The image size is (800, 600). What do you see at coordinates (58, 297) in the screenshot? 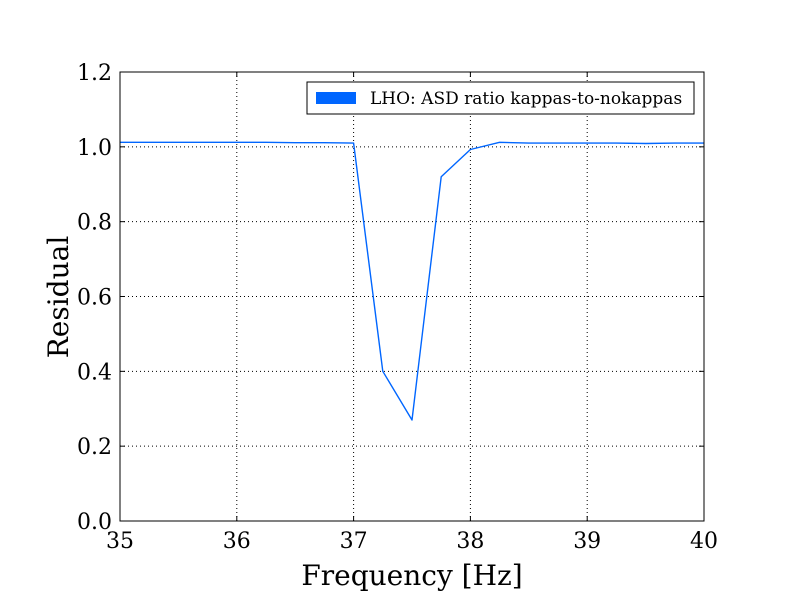
I see `y-axis-label: Residual` at bounding box center [58, 297].